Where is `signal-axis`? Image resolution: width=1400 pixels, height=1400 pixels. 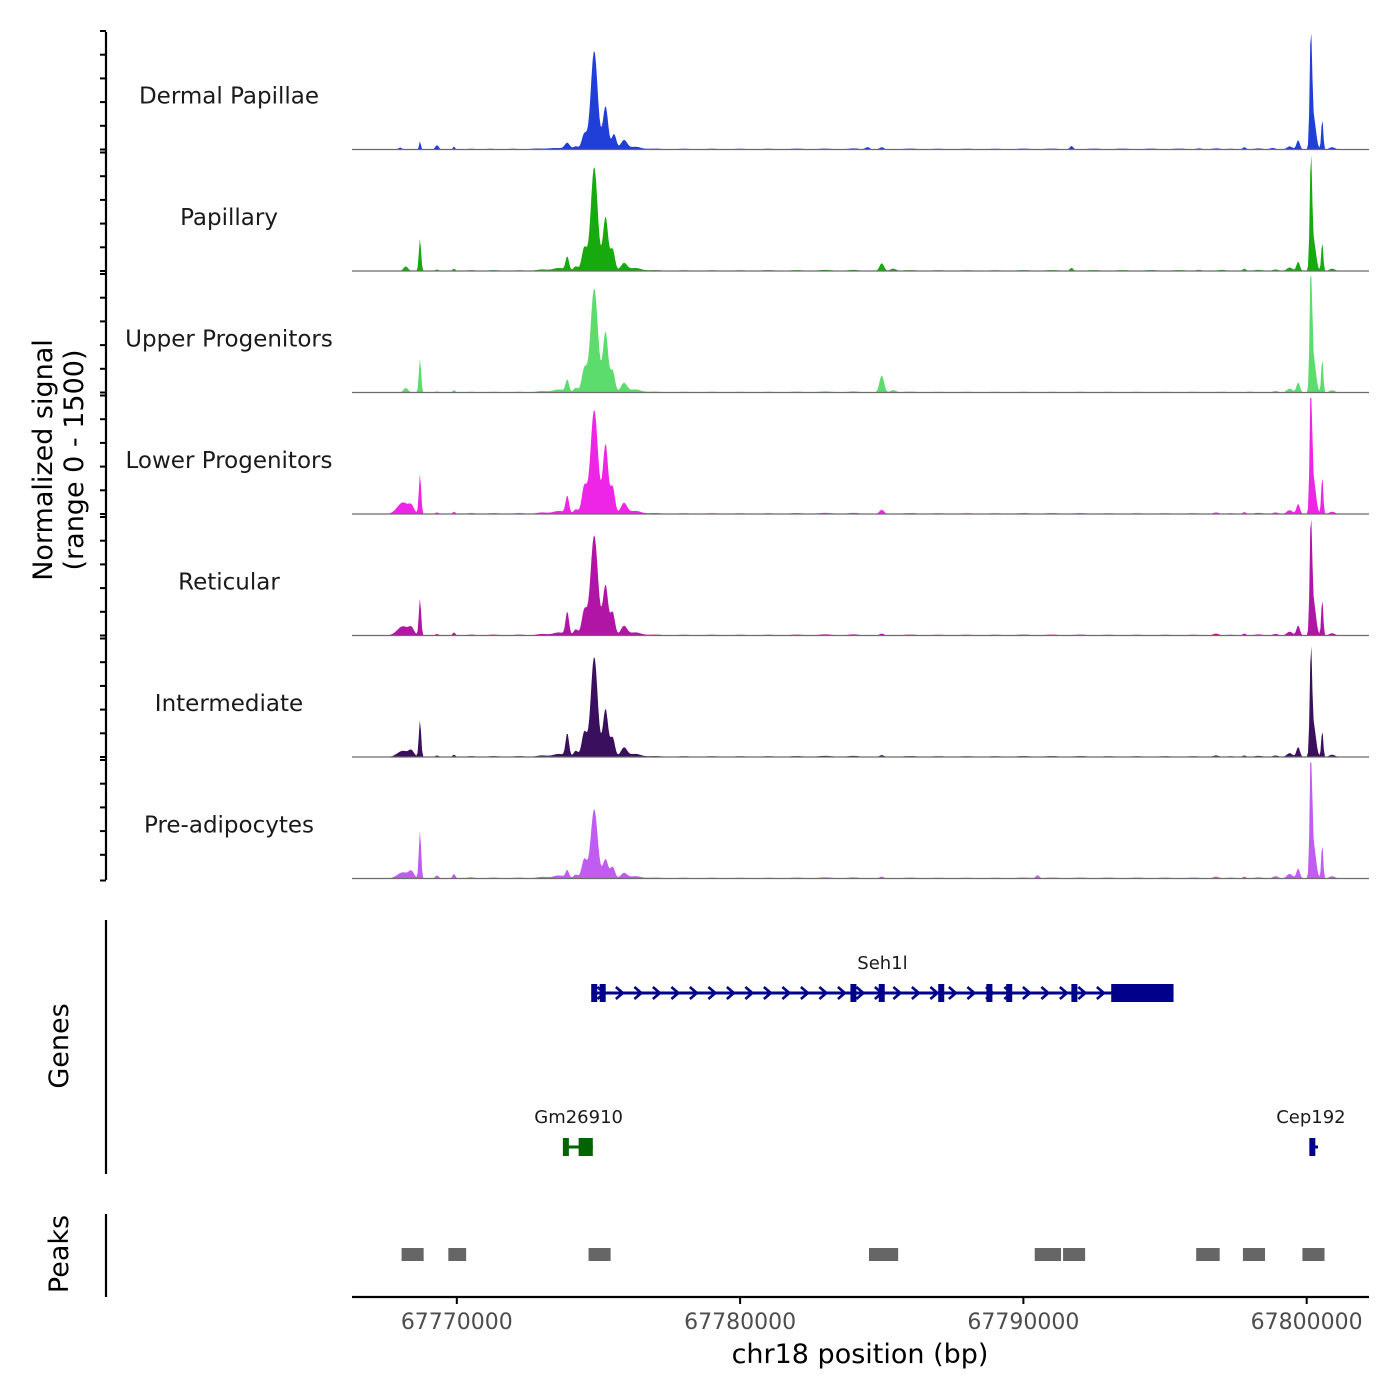
signal-axis is located at coordinates (104, 456).